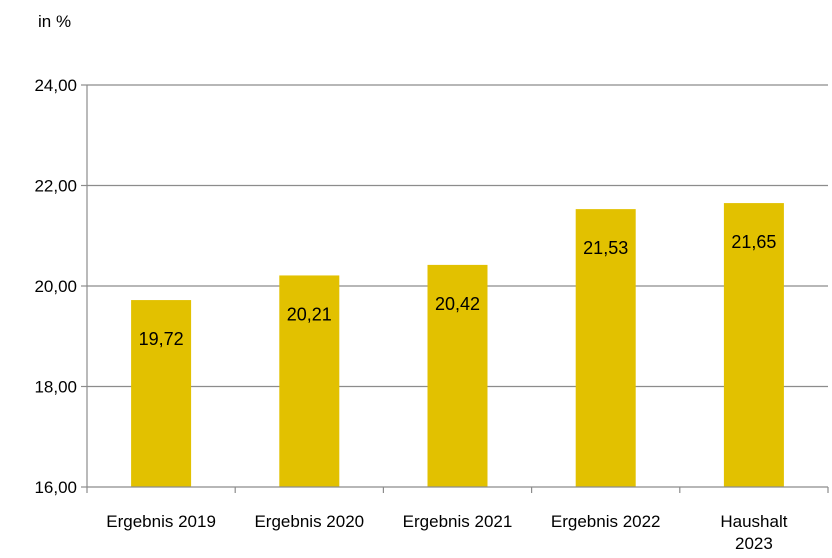  What do you see at coordinates (55, 387) in the screenshot?
I see `y-tick-label: 18,00` at bounding box center [55, 387].